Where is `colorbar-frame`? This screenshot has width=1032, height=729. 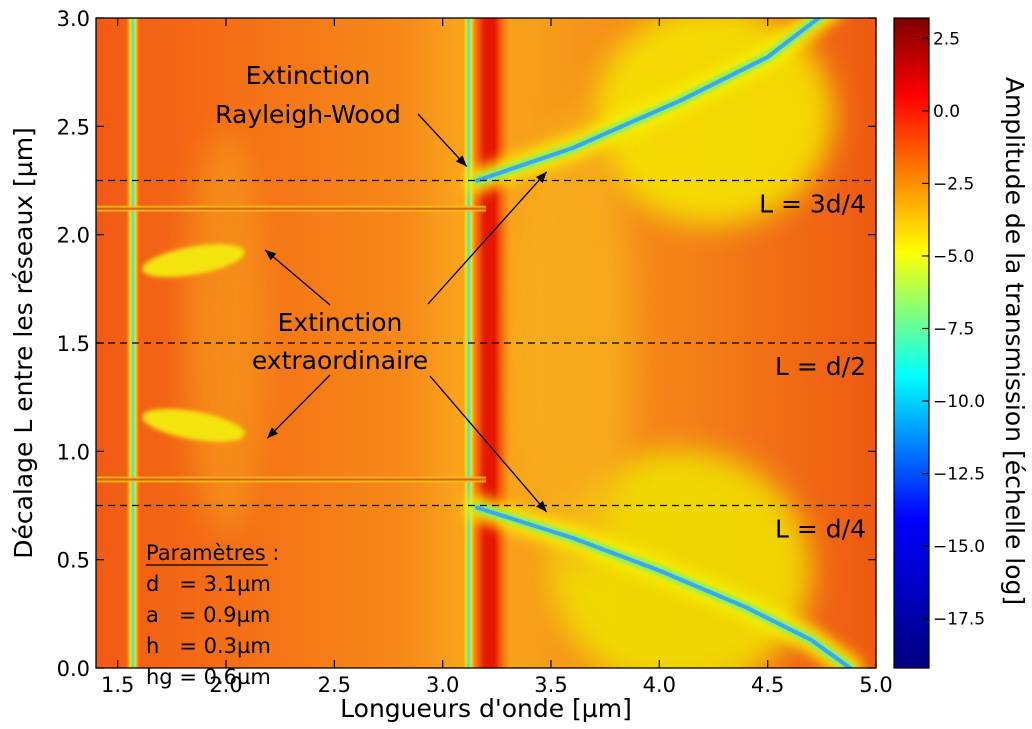 colorbar-frame is located at coordinates (911, 343).